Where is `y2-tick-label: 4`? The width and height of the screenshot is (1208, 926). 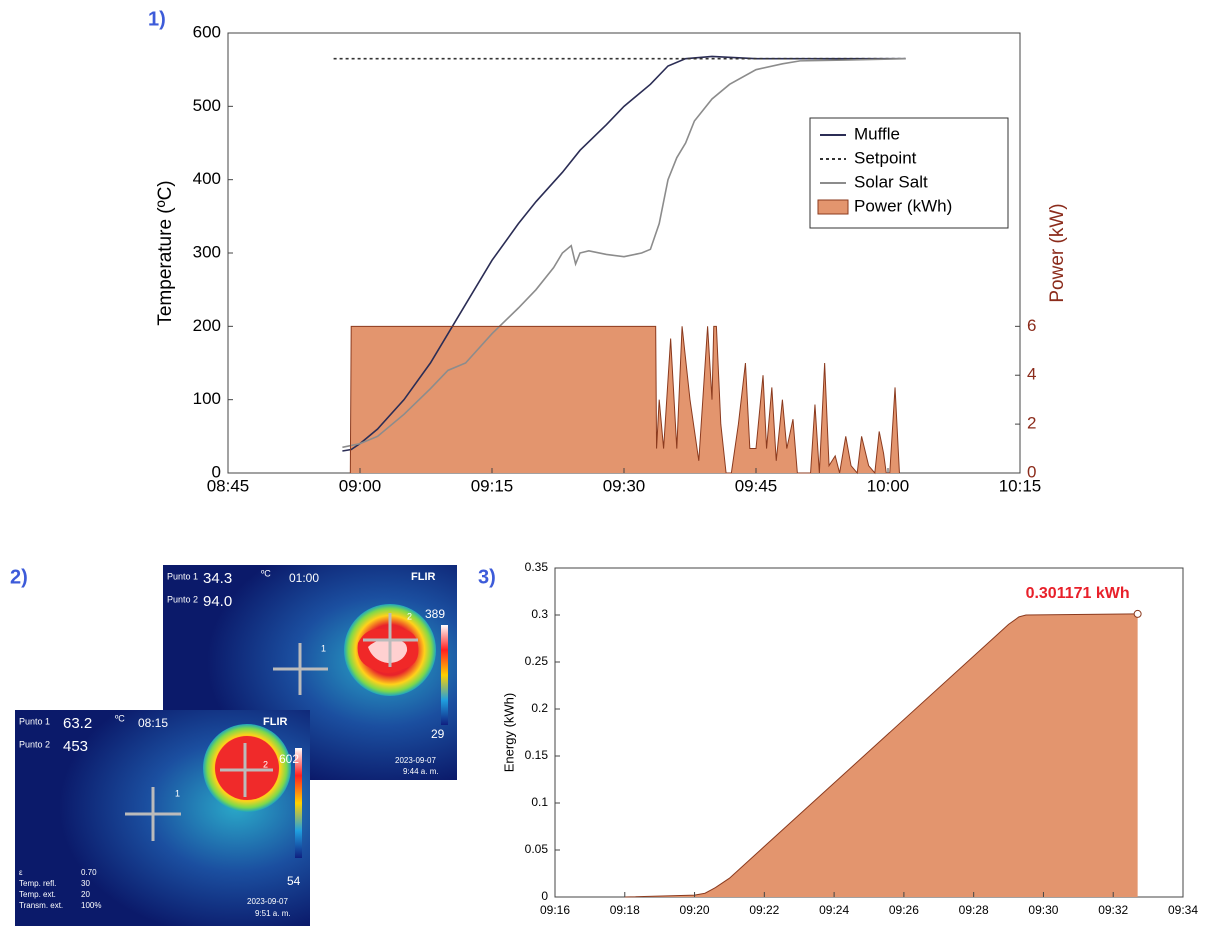 y2-tick-label: 4 is located at coordinates (1031, 374).